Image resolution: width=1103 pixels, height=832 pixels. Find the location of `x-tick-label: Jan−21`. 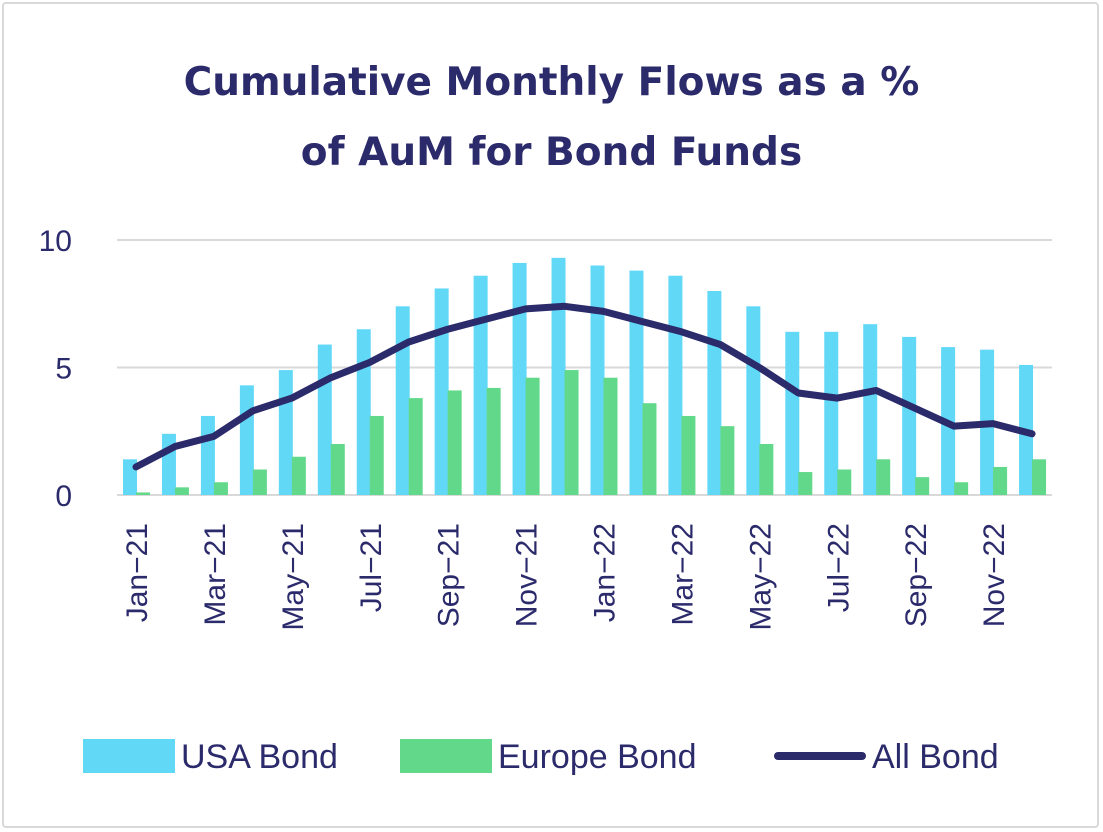

x-tick-label: Jan−21 is located at coordinates (137, 572).